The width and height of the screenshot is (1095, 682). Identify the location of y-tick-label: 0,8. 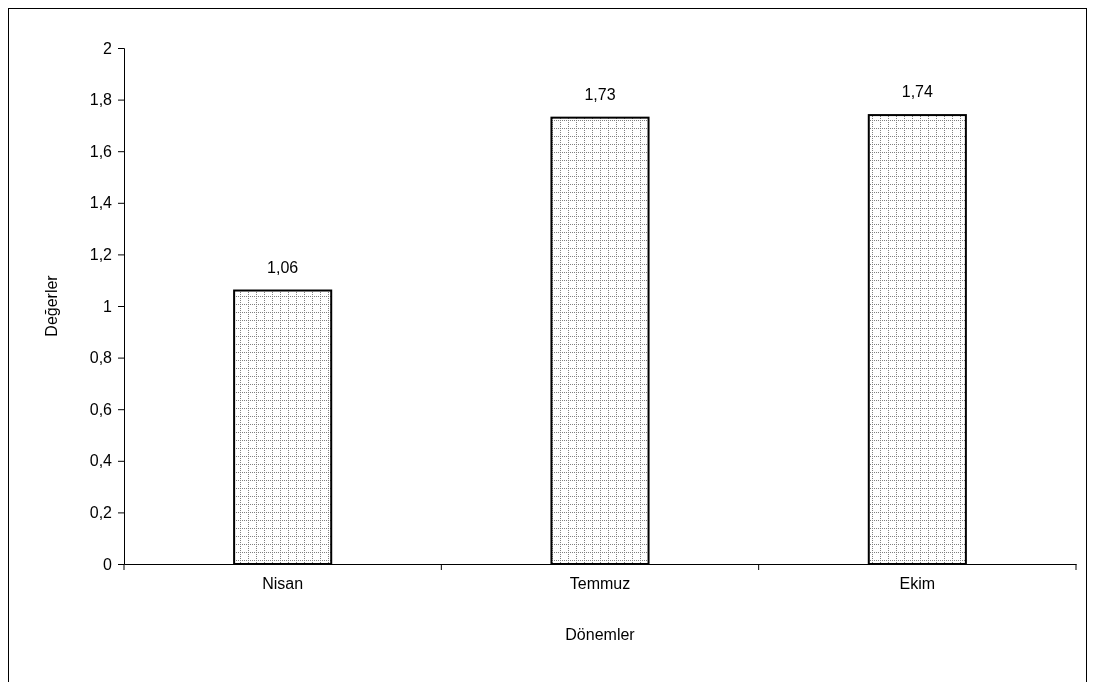
(101, 358).